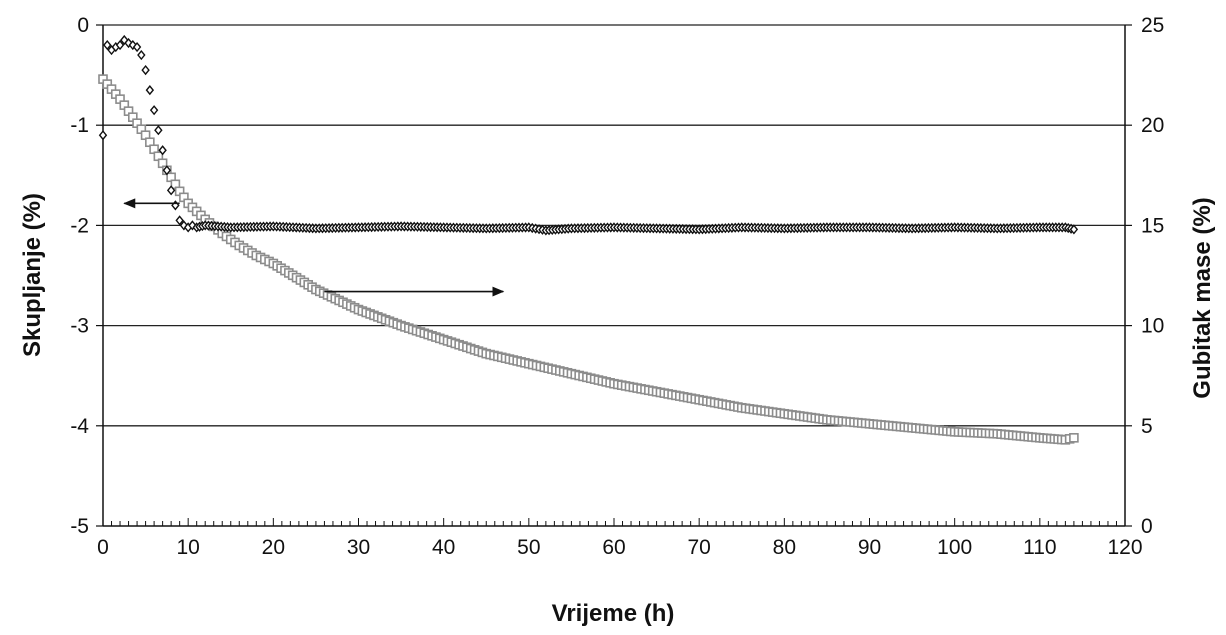  Describe the element at coordinates (1147, 526) in the screenshot. I see `y2-tick-label: 0` at that location.